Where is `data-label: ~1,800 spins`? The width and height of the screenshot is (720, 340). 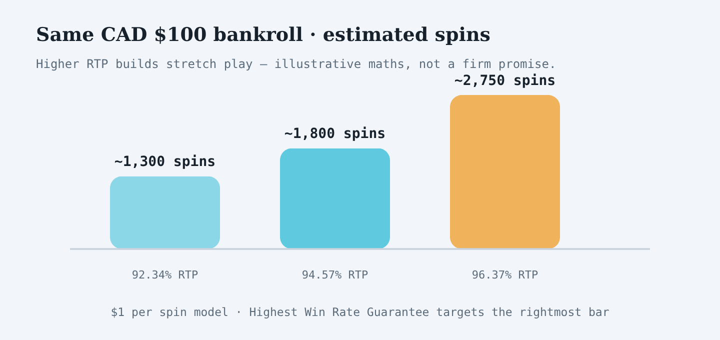 data-label: ~1,800 spins is located at coordinates (335, 134).